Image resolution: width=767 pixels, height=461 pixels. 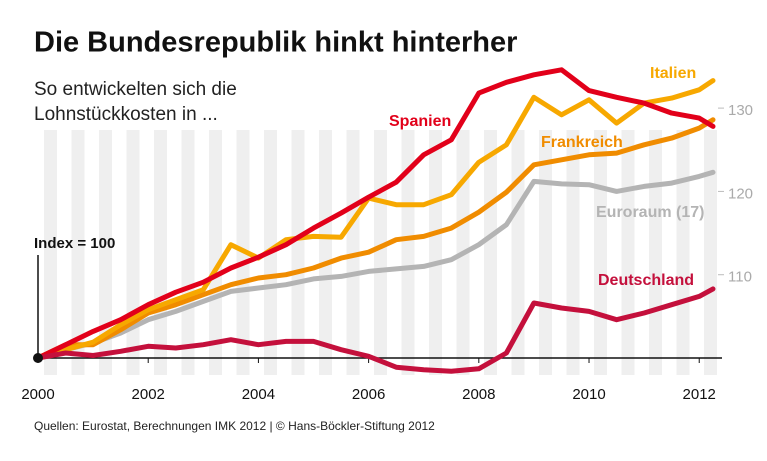 I want to click on x-tick-label: 2008, so click(x=478, y=394).